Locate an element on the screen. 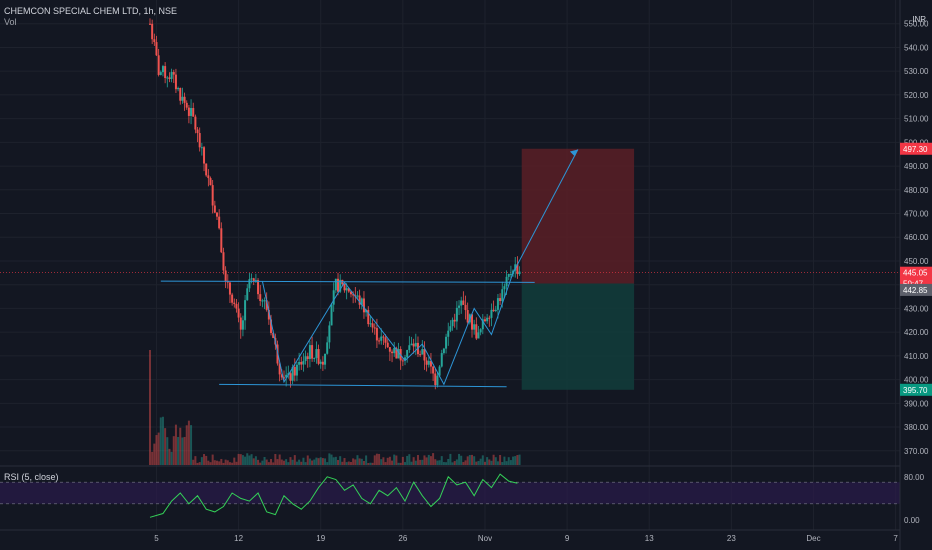  y-tick-label: 410.00 is located at coordinates (916, 356).